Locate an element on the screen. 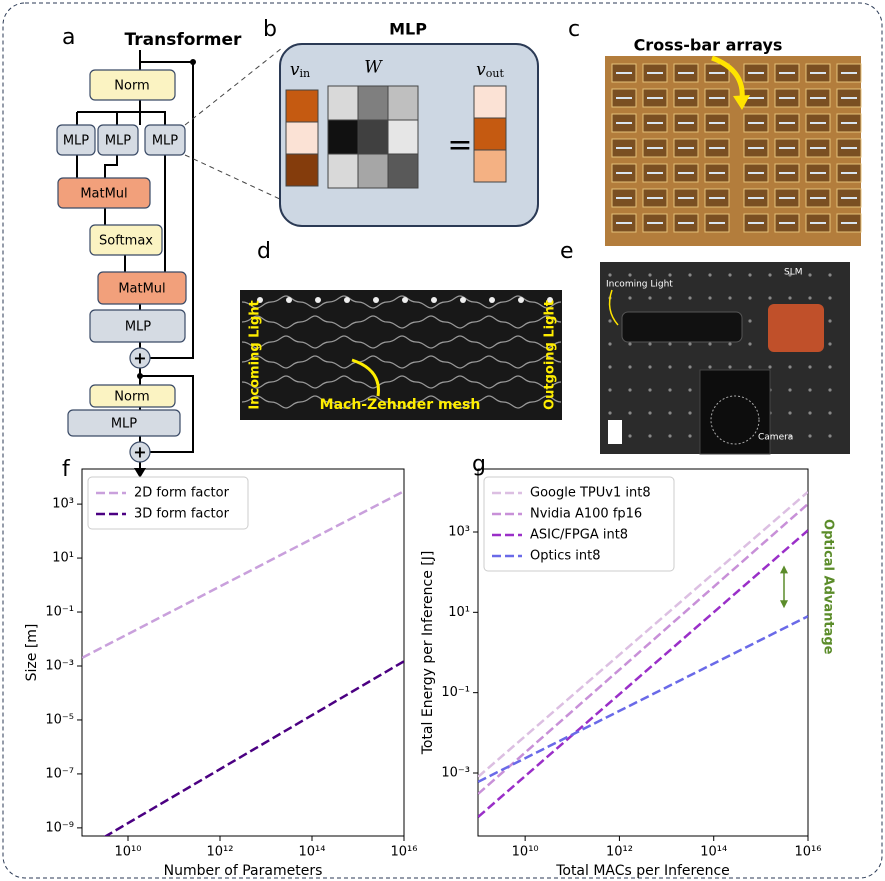 The image size is (885, 881). box-label: Norm is located at coordinates (131, 397).